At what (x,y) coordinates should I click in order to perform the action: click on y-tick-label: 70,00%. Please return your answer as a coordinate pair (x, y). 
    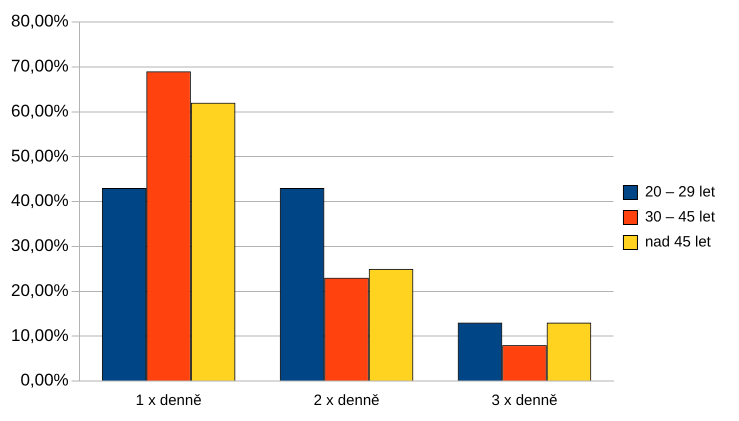
    Looking at the image, I should click on (39, 66).